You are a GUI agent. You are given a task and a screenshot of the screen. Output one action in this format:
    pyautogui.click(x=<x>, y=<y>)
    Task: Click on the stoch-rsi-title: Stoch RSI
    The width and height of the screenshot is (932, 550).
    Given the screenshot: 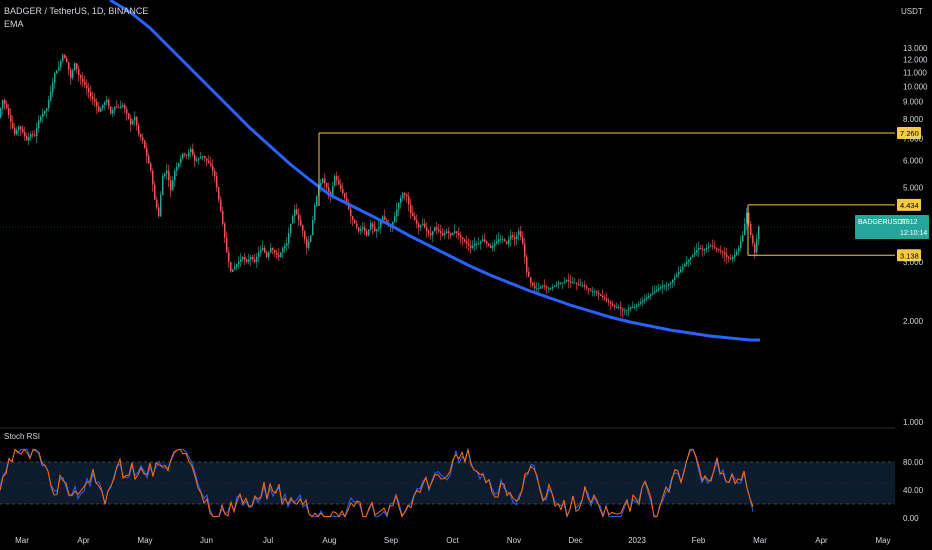 What is the action you would take?
    pyautogui.click(x=22, y=436)
    